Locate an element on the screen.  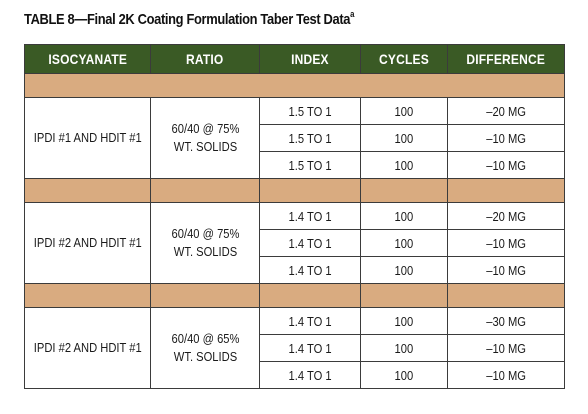
header-ratio: RATIO is located at coordinates (205, 59).